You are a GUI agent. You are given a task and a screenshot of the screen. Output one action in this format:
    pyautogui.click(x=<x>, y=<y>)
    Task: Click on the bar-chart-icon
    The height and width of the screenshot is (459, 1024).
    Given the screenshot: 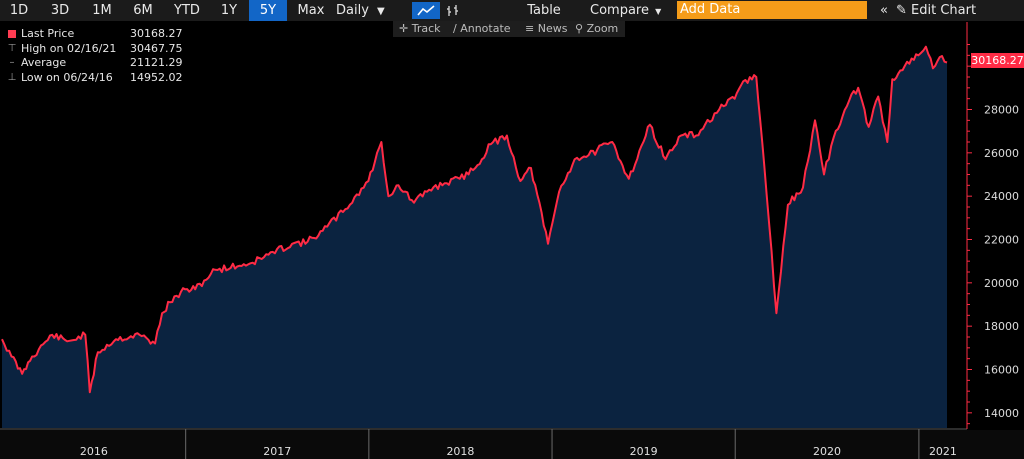 What is the action you would take?
    pyautogui.click(x=453, y=10)
    